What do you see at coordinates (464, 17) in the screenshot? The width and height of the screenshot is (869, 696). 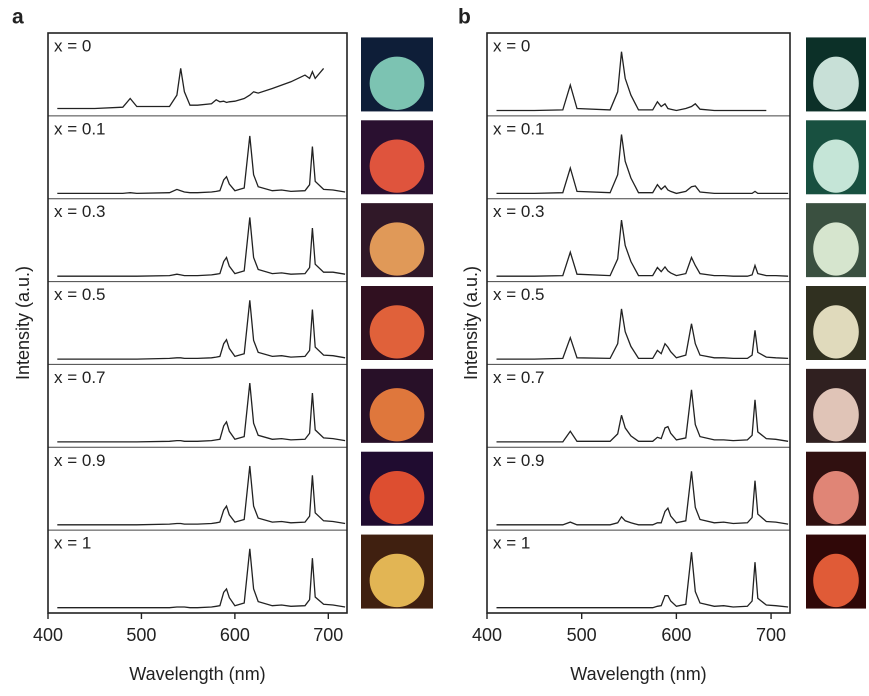 I see `panel-label: b` at bounding box center [464, 17].